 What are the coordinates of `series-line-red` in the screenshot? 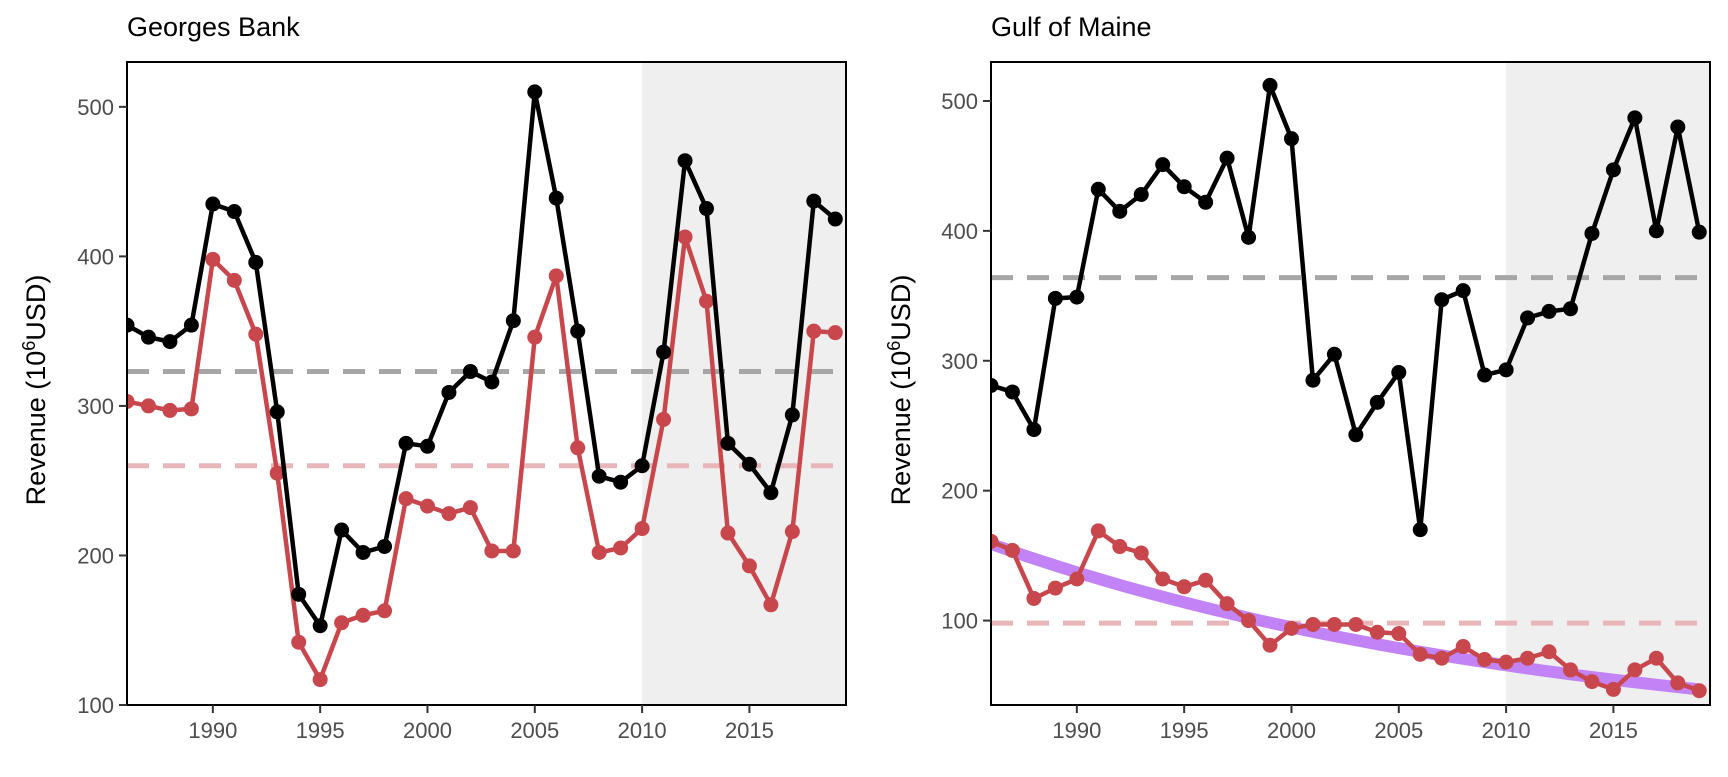 It's located at (1346, 610).